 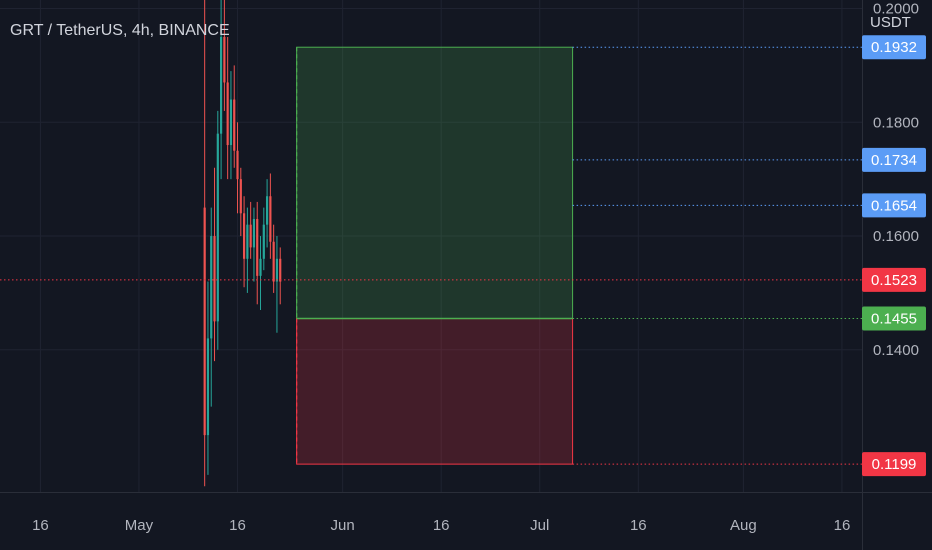 I want to click on candlestick-series, so click(x=242, y=243).